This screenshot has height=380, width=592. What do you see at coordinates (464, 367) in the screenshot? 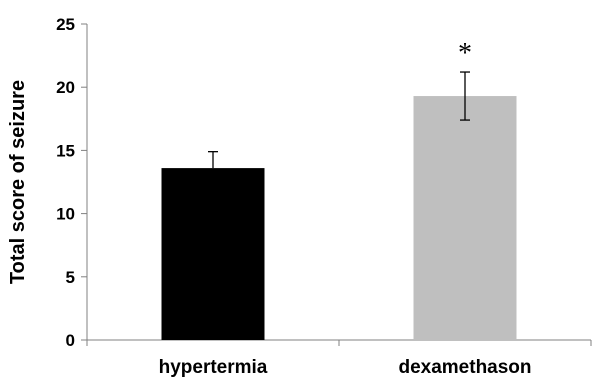
I see `x-tick-label-dexamethason: dexamethason` at bounding box center [464, 367].